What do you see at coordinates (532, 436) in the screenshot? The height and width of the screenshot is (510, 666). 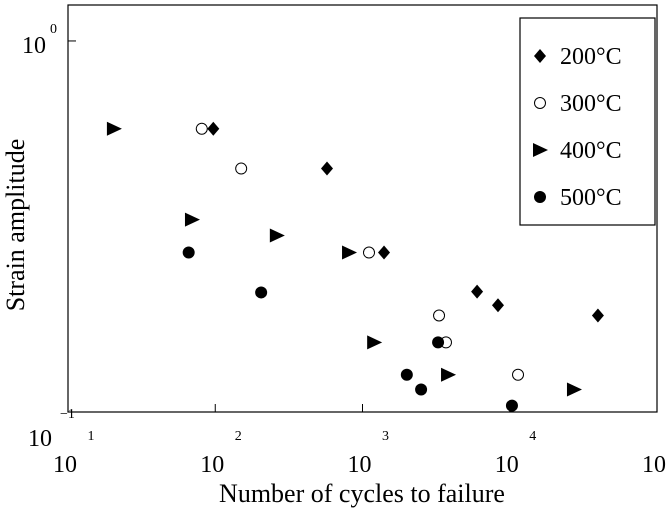 I see `x-tick-exponent: 4` at bounding box center [532, 436].